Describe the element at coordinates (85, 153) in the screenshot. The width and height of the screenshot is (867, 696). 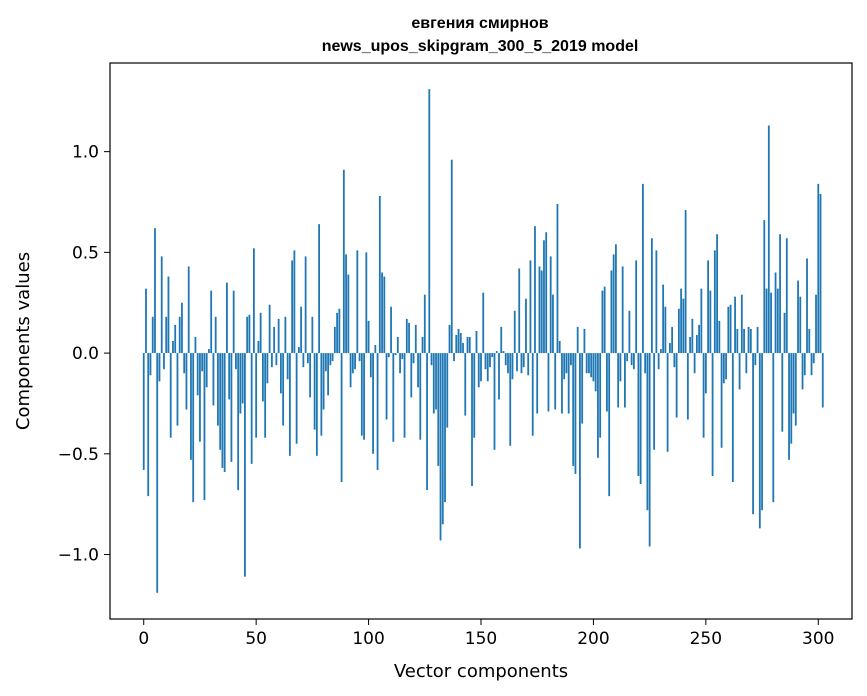
I see `y-tick-label: 1.0` at that location.